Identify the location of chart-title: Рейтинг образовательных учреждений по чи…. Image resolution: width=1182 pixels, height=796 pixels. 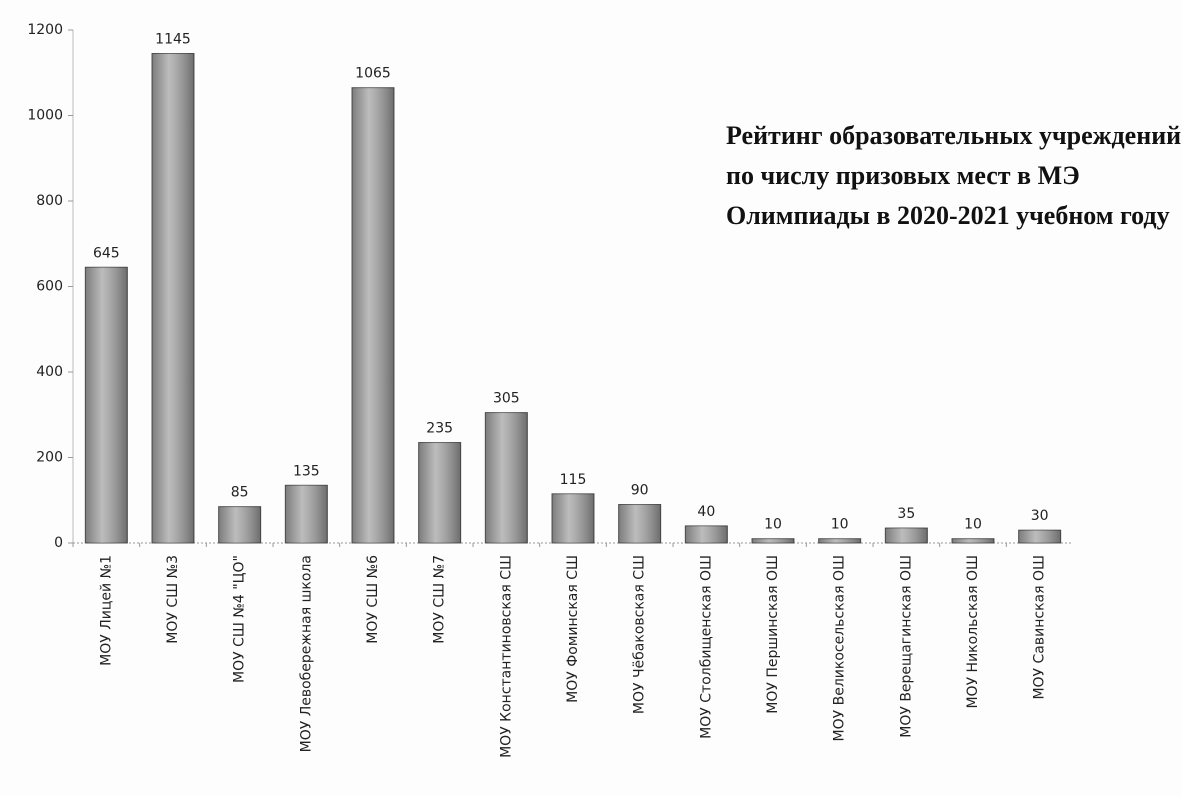
(954, 175).